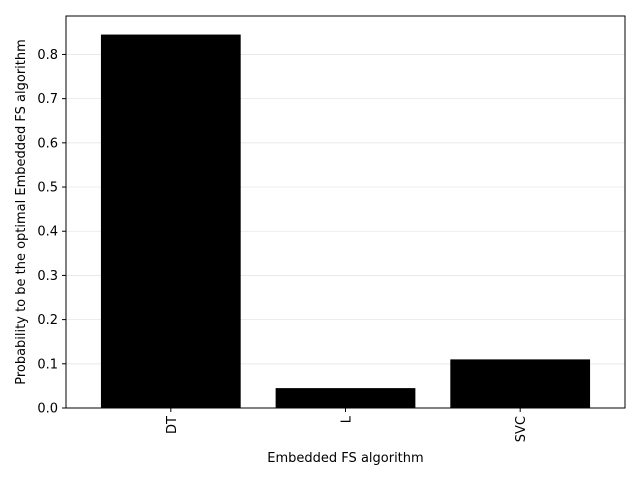  What do you see at coordinates (347, 419) in the screenshot?
I see `x-tick-label: L` at bounding box center [347, 419].